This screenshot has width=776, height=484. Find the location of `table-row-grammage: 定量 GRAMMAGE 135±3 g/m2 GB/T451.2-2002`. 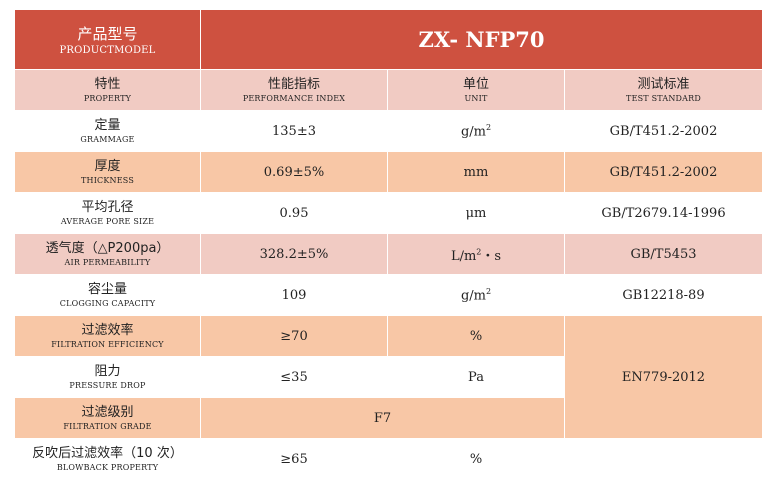

table-row-grammage: 定量 GRAMMAGE 135±3 g/m2 GB/T451.2-2002 is located at coordinates (388, 131).